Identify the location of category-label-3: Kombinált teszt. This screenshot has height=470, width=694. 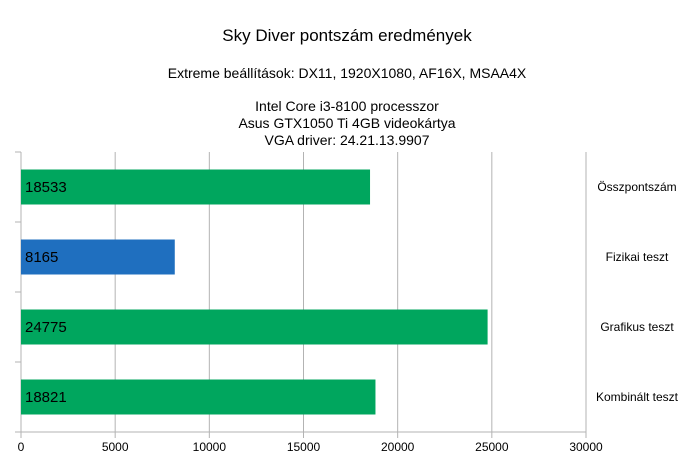
(637, 397).